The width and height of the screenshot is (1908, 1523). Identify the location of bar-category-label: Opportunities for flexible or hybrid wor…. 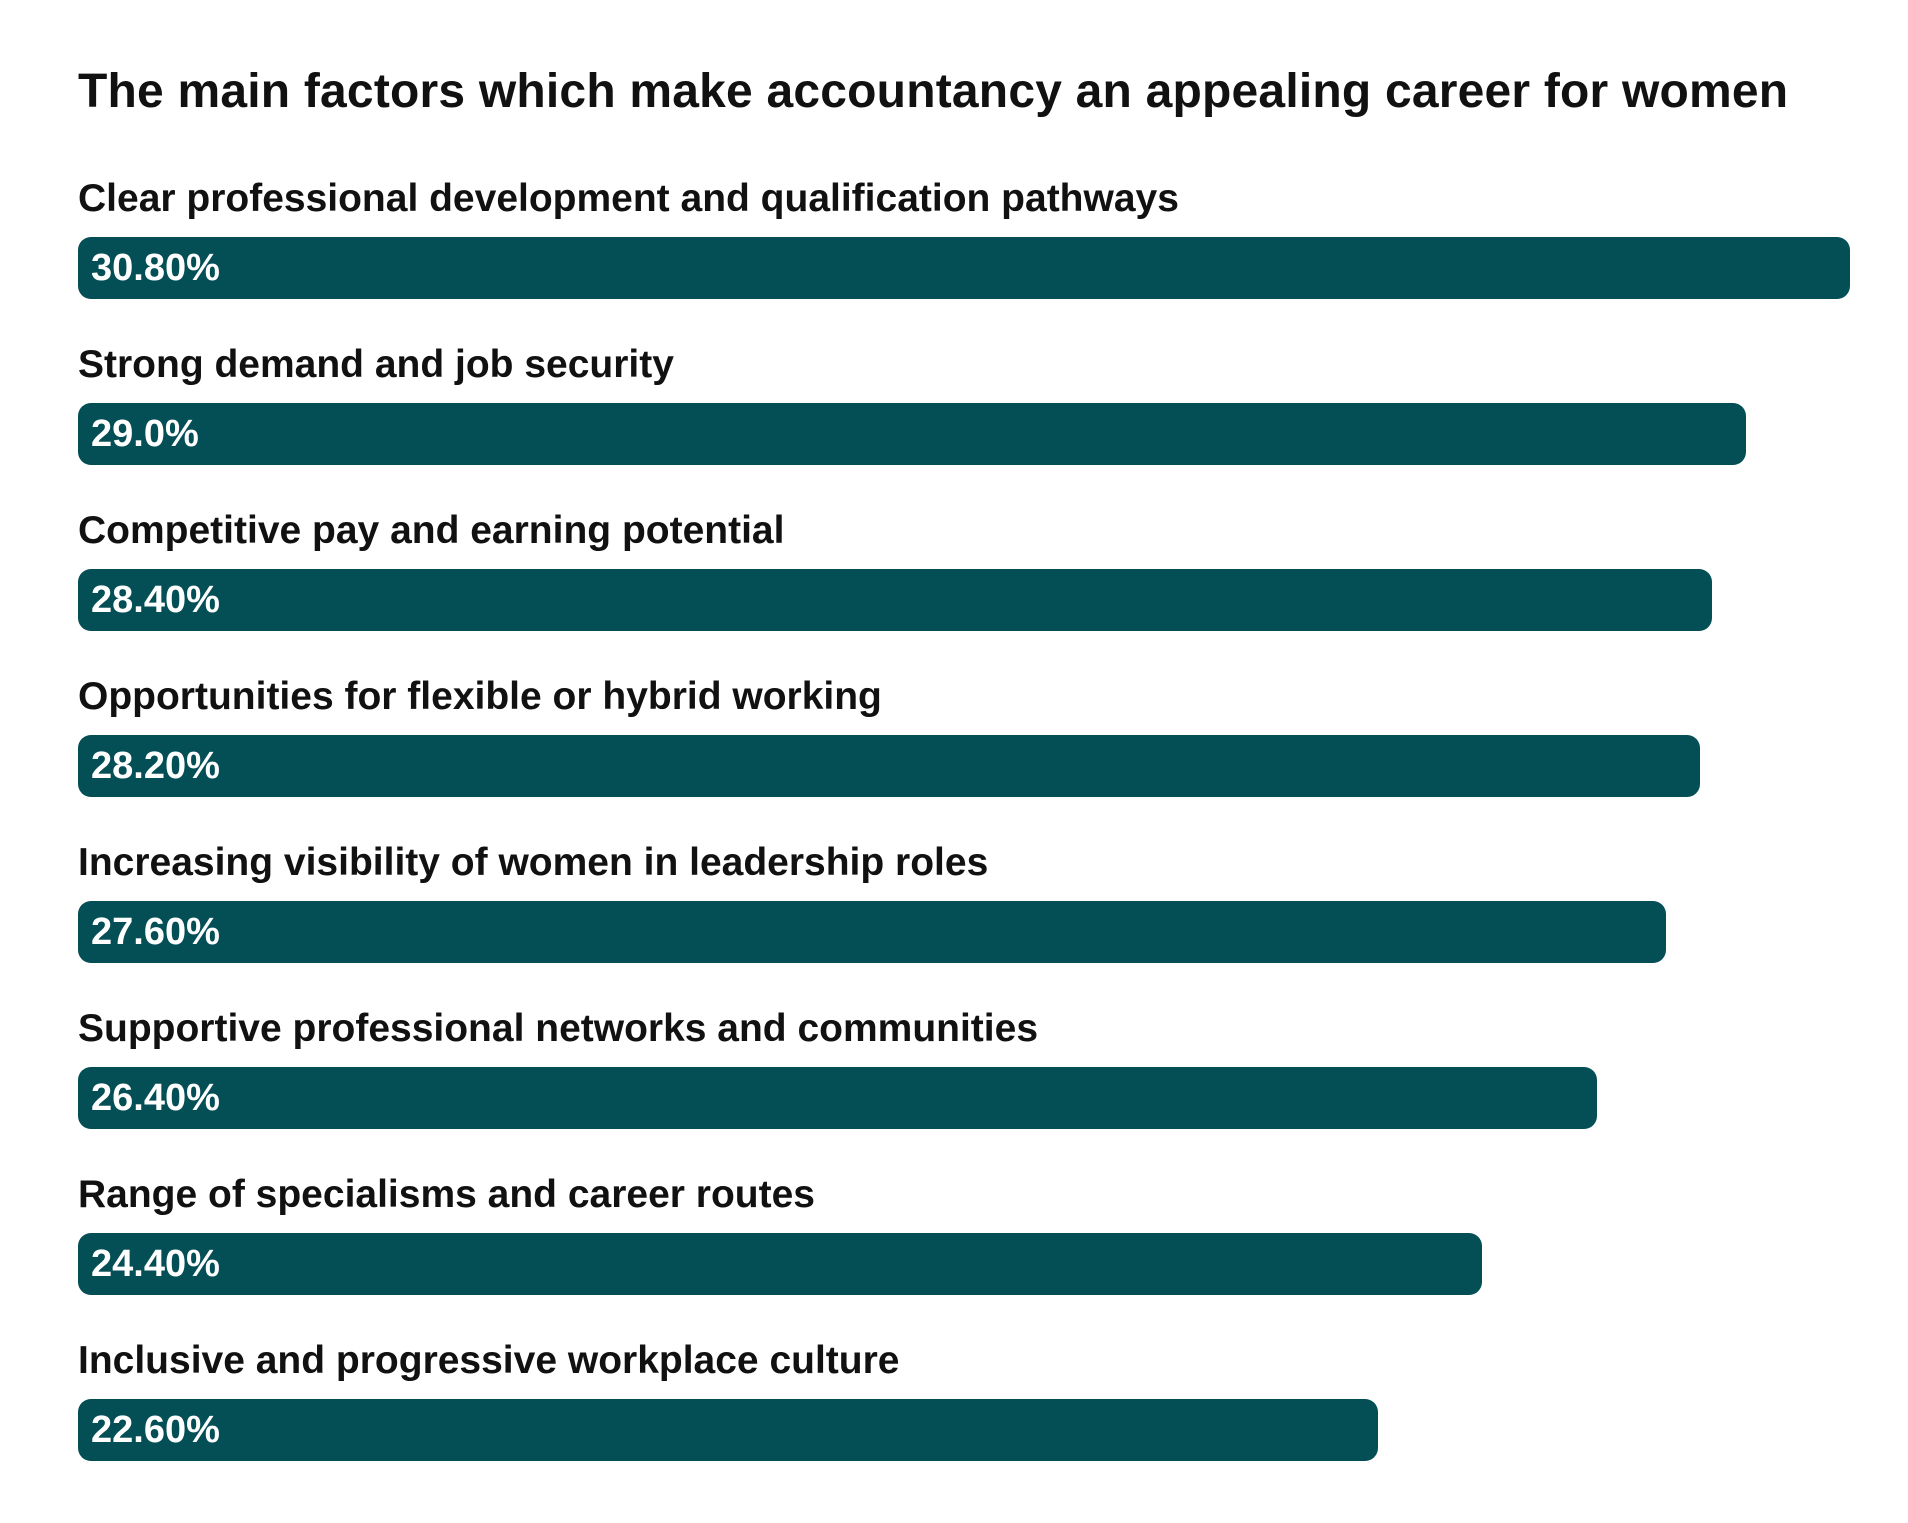
(480, 696).